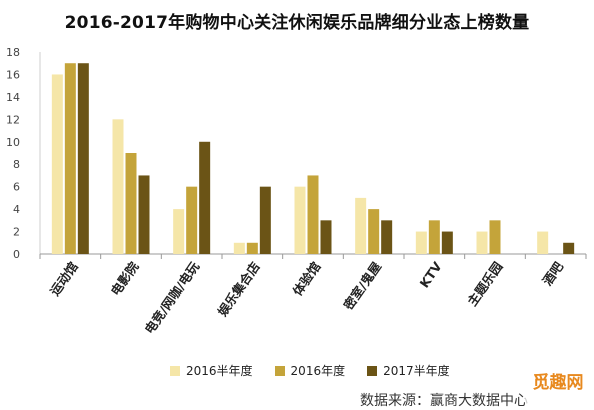  What do you see at coordinates (205, 197) in the screenshot?
I see `bar-电竞/网咖/电玩-2017半年度` at bounding box center [205, 197].